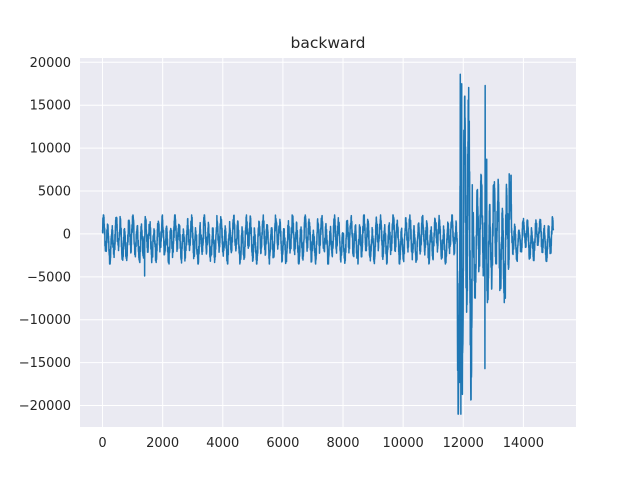  What do you see at coordinates (50, 106) in the screenshot?
I see `y-tick-label: 15000` at bounding box center [50, 106].